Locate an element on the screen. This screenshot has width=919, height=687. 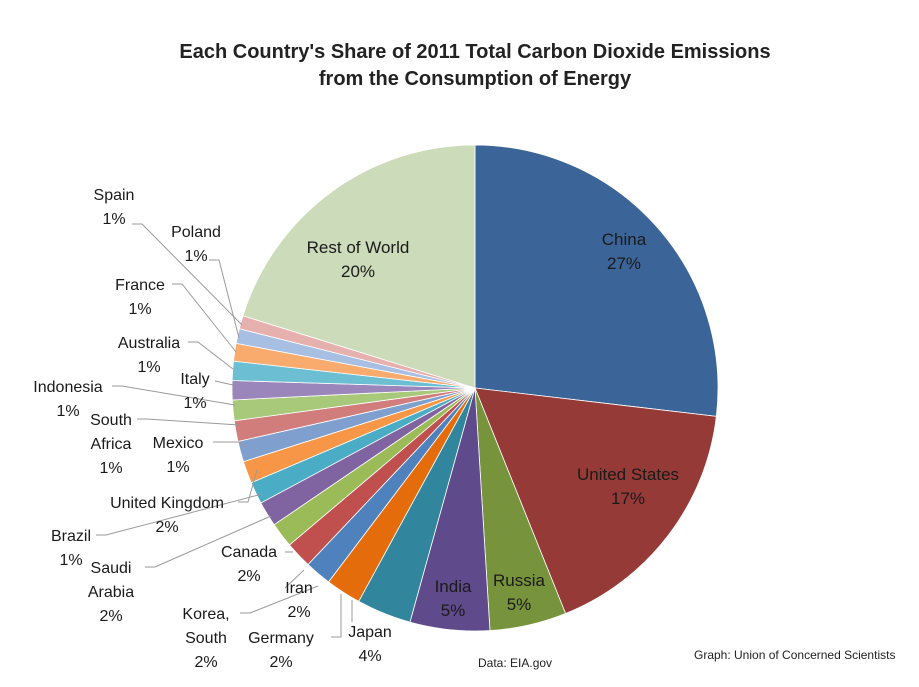
slice-name-canada: Canada is located at coordinates (249, 552).